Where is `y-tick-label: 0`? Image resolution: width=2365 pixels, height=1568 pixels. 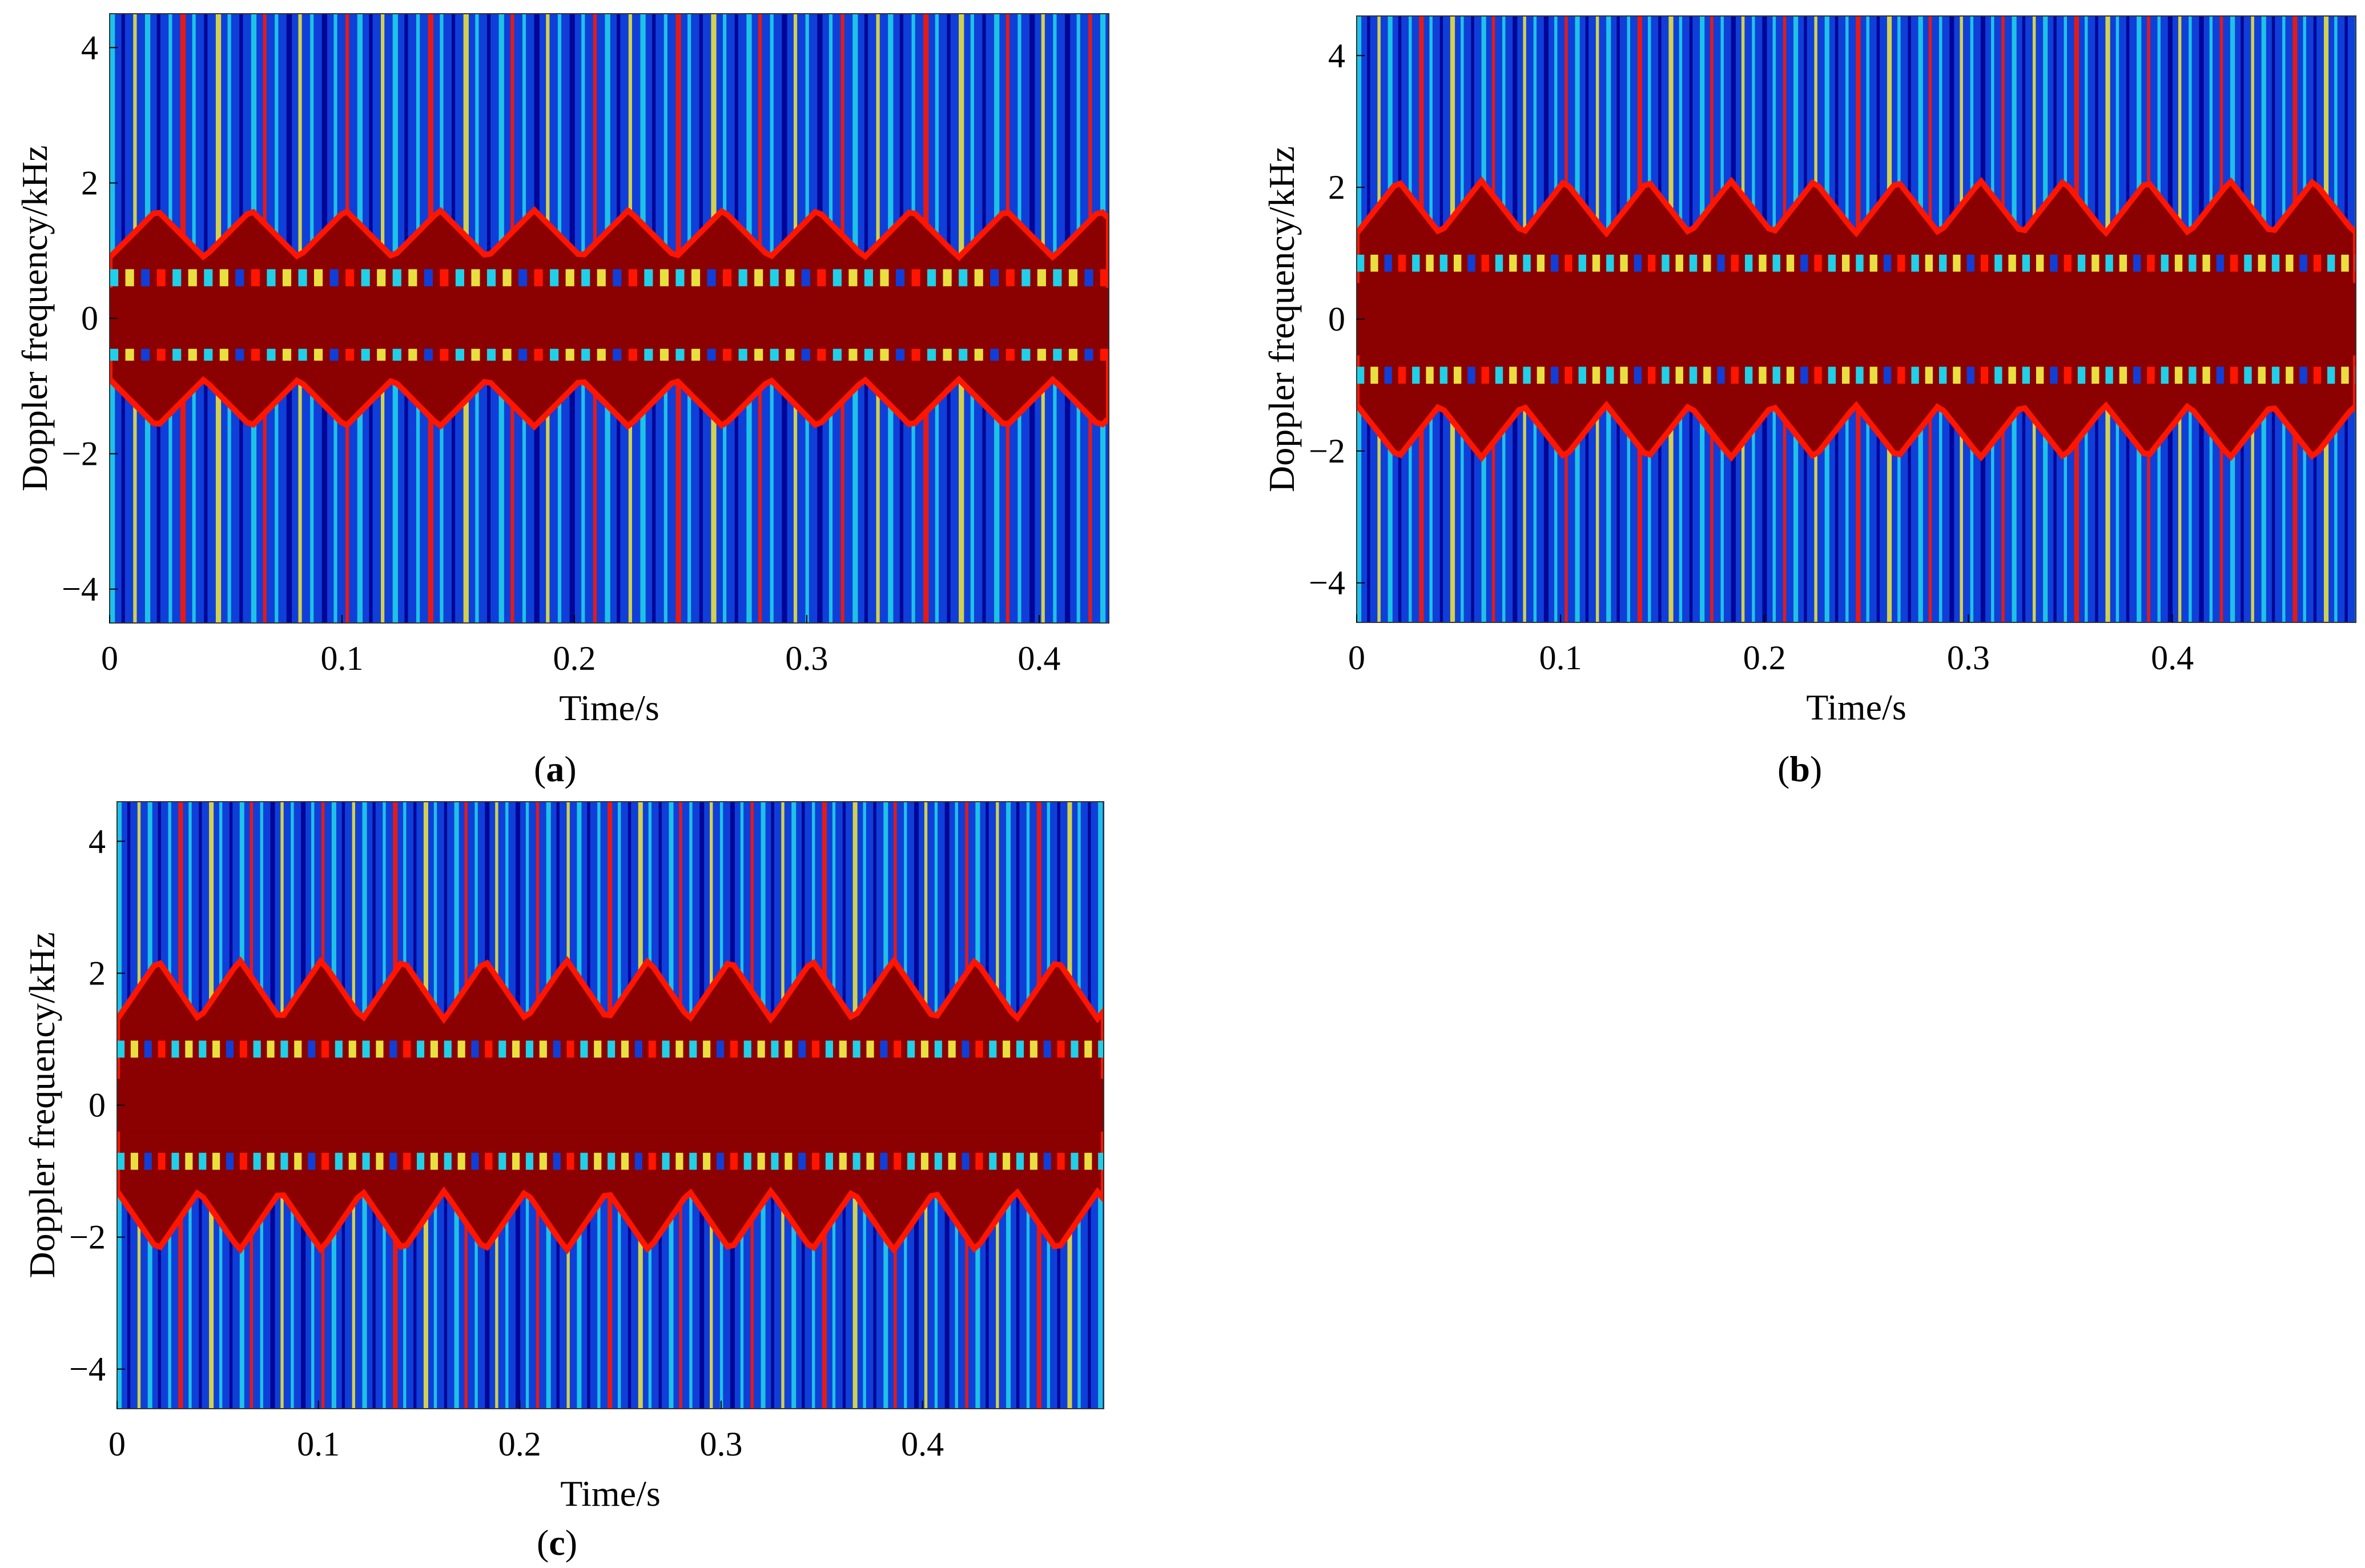
y-tick-label: 0 is located at coordinates (98, 1105).